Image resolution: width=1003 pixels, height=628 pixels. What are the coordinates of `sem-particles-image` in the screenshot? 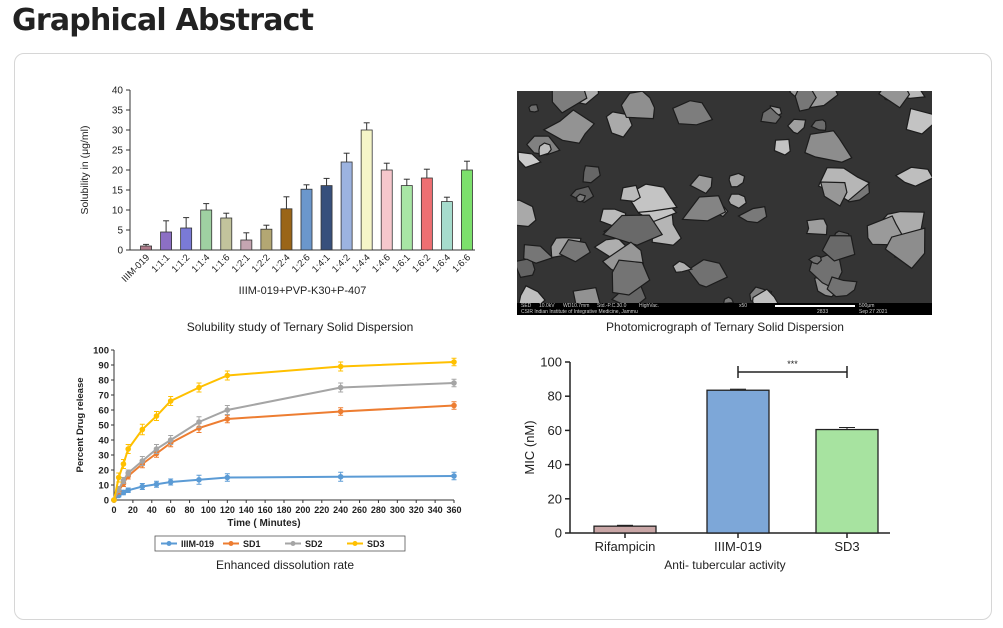 It's located at (724, 197).